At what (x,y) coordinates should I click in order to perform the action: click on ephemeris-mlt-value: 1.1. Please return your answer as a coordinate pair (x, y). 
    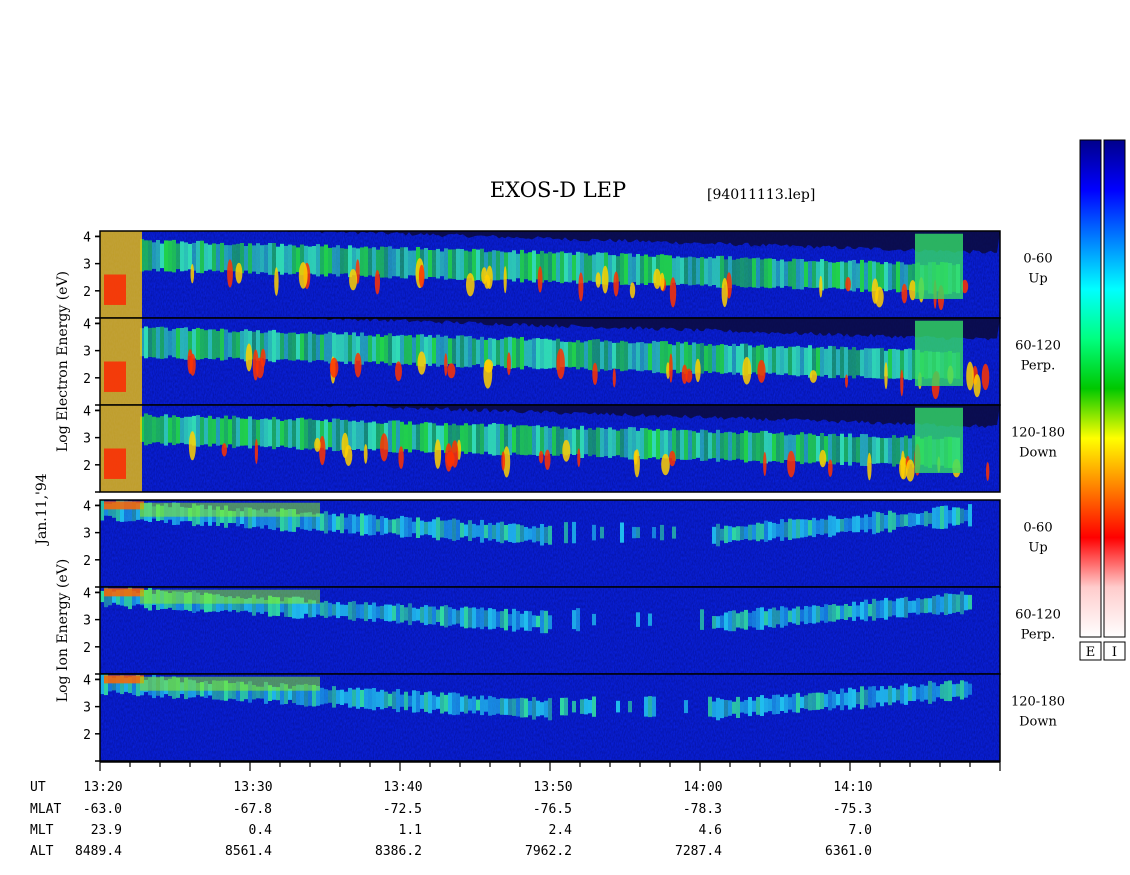
    Looking at the image, I should click on (410, 830).